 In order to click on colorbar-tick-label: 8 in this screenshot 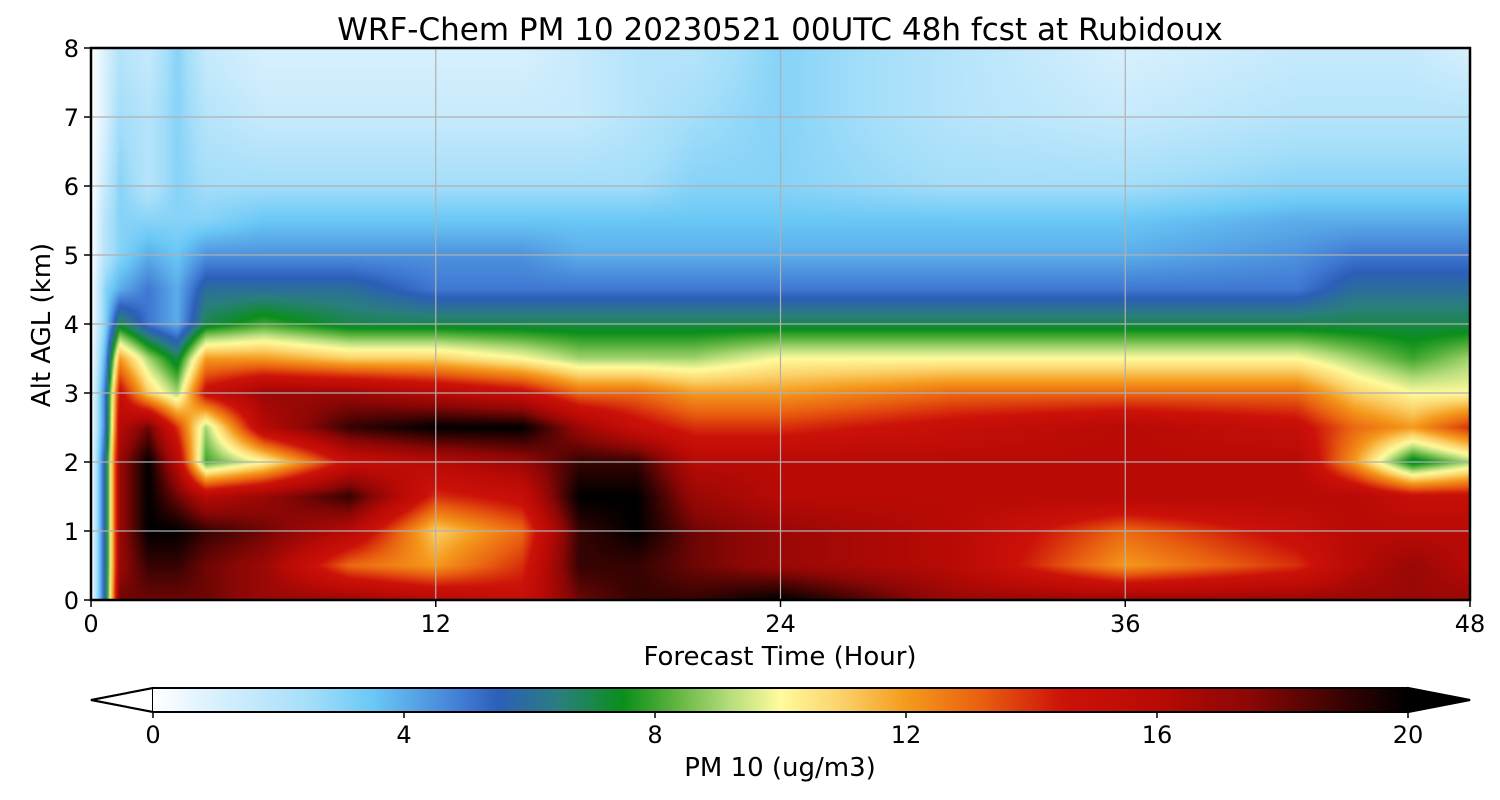, I will do `click(654, 735)`.